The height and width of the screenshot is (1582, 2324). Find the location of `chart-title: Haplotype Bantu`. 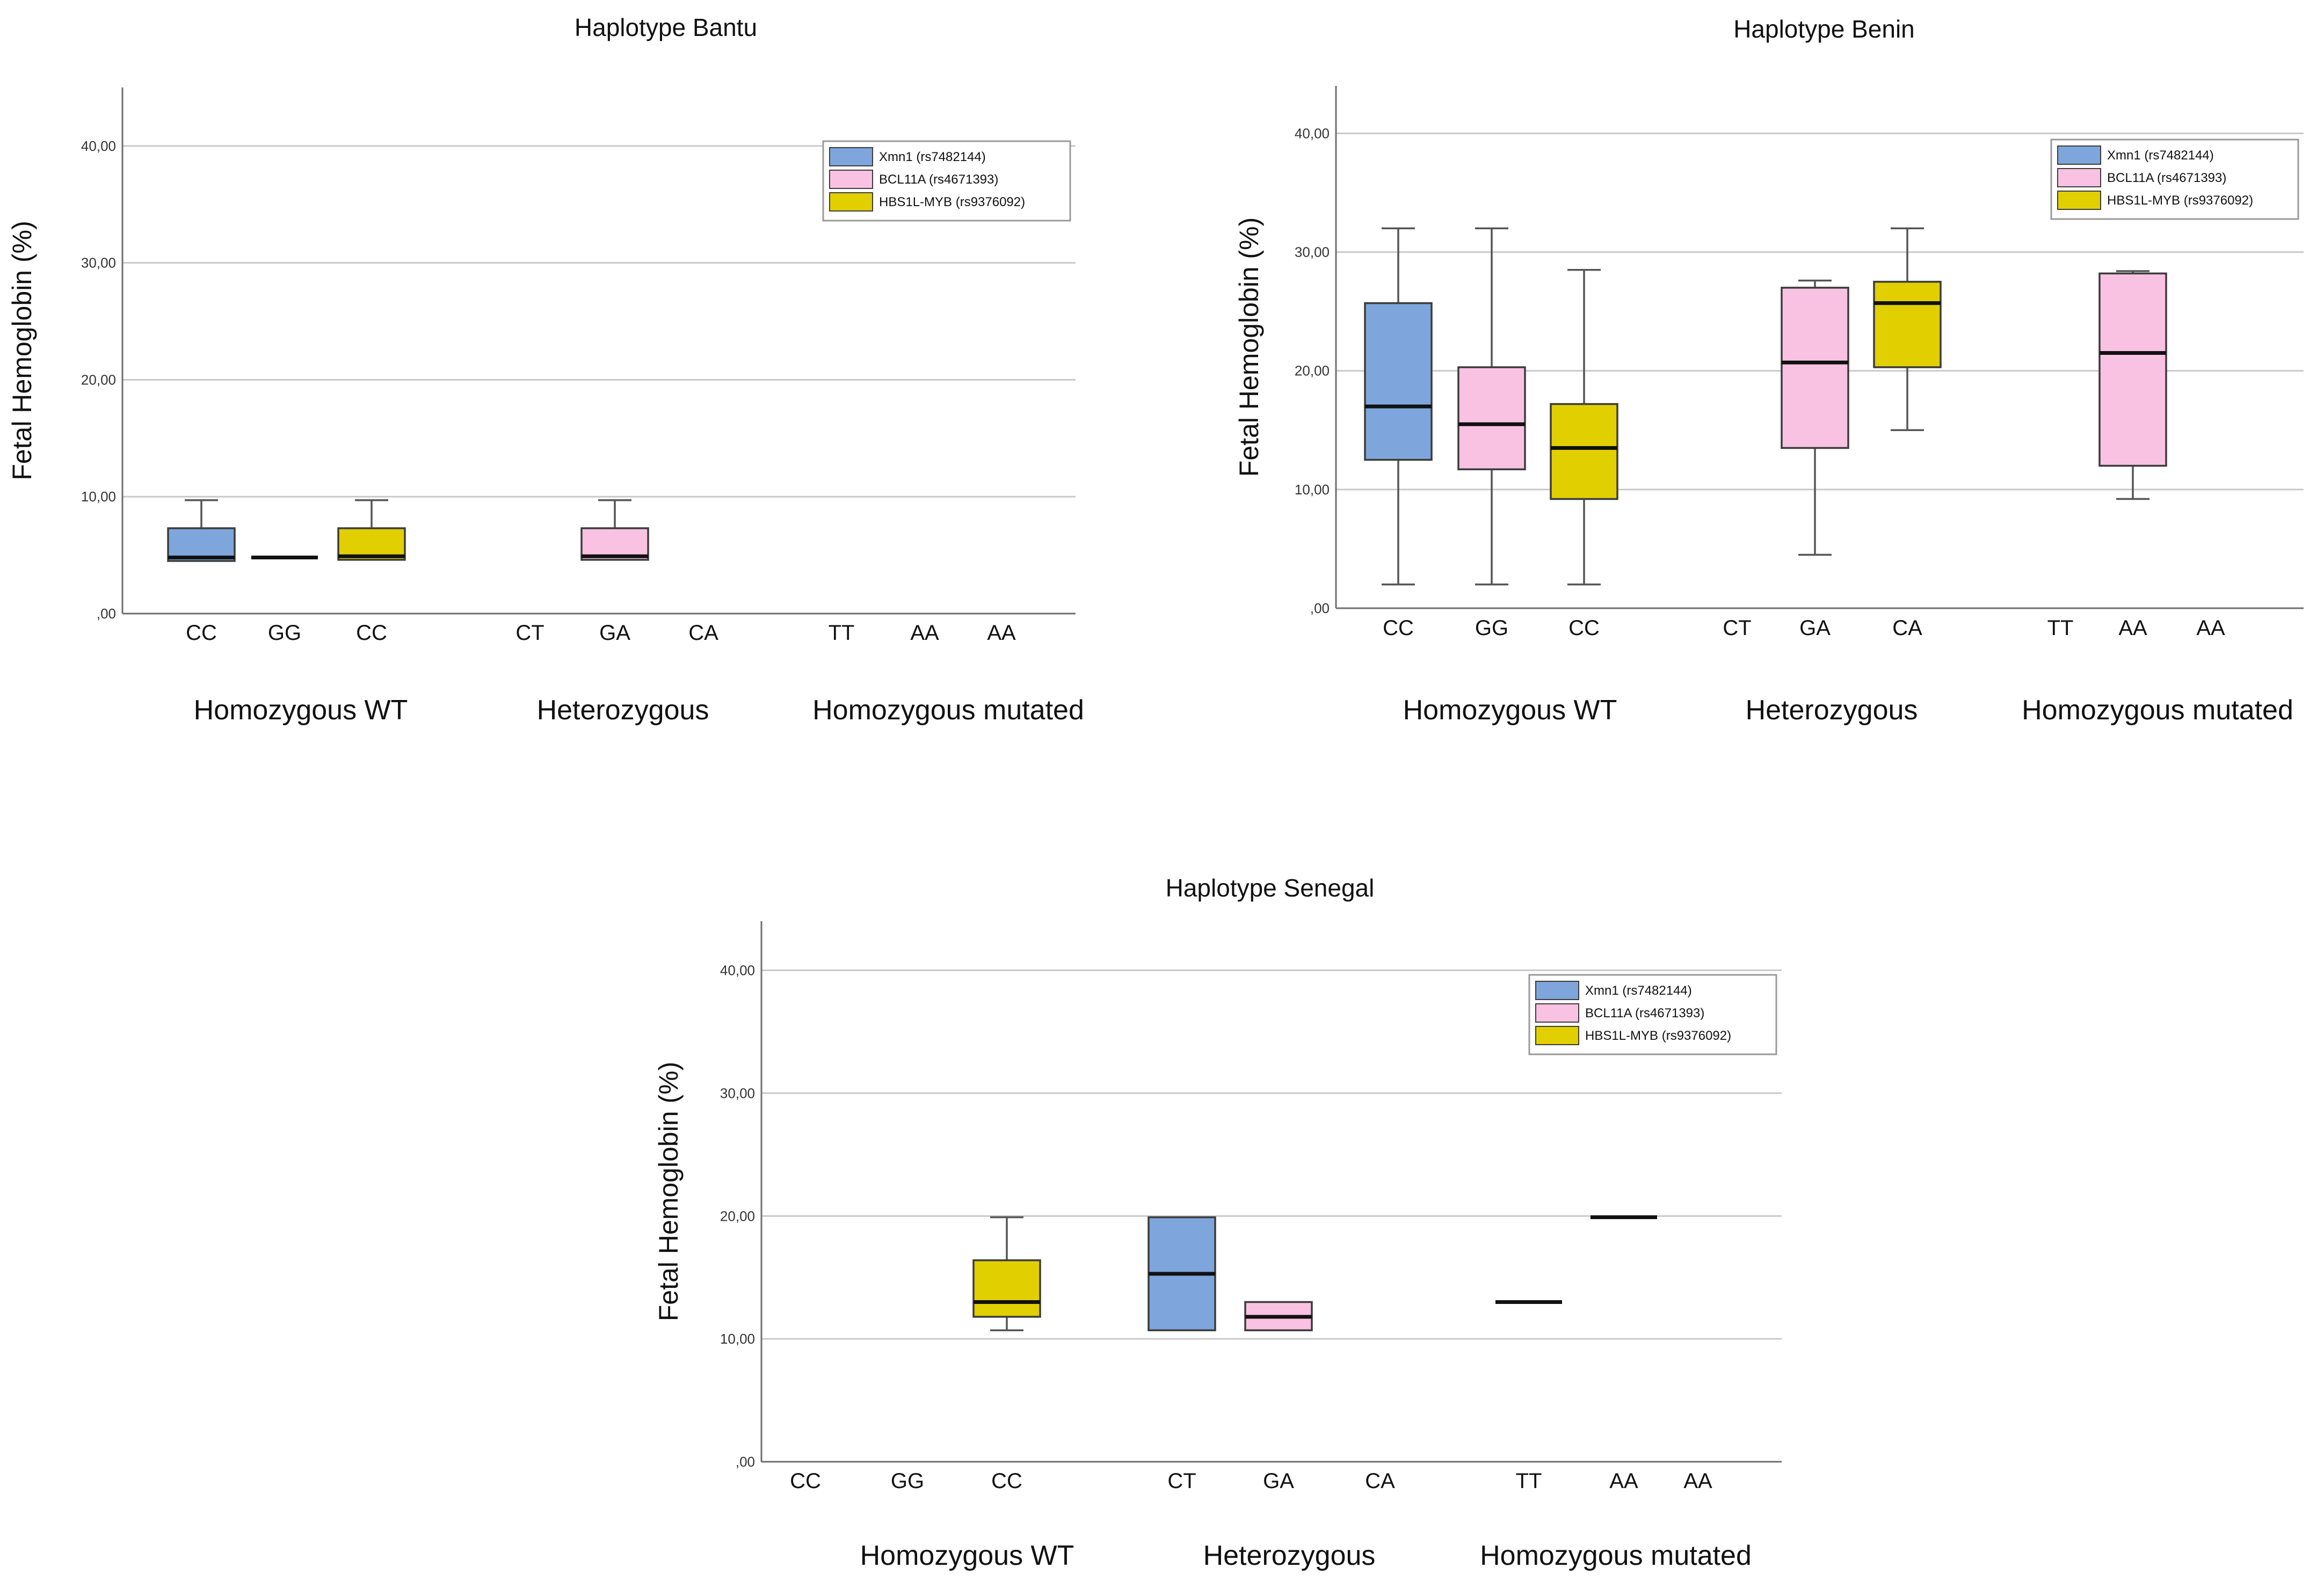

chart-title: Haplotype Bantu is located at coordinates (666, 27).